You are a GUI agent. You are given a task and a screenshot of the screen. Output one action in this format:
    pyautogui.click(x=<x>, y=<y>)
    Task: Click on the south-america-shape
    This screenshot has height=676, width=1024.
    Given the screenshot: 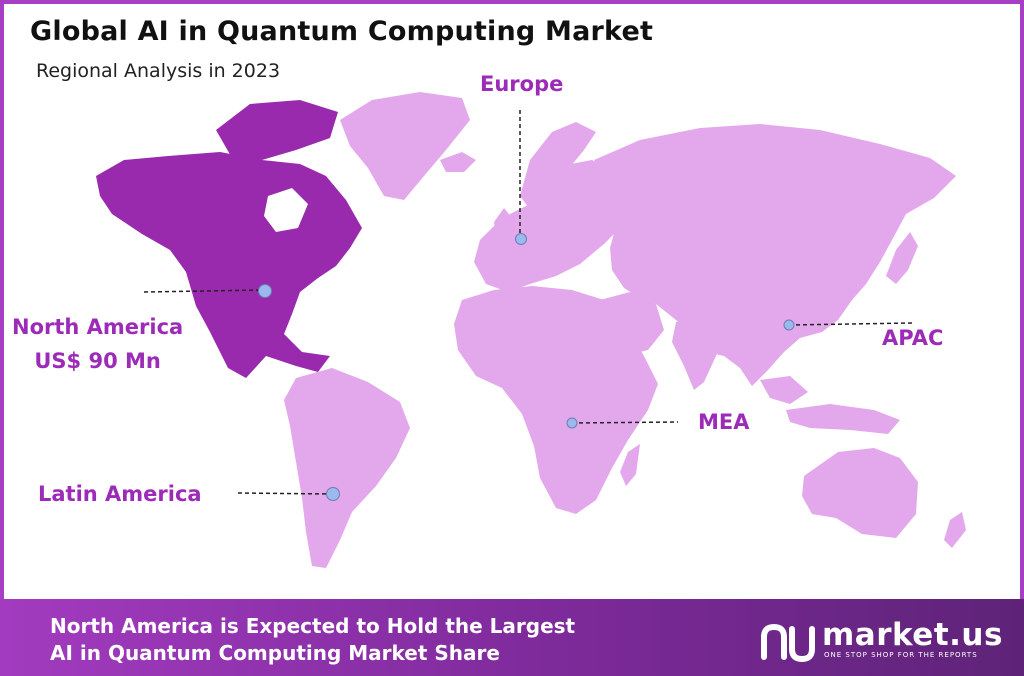 What is the action you would take?
    pyautogui.click(x=347, y=468)
    